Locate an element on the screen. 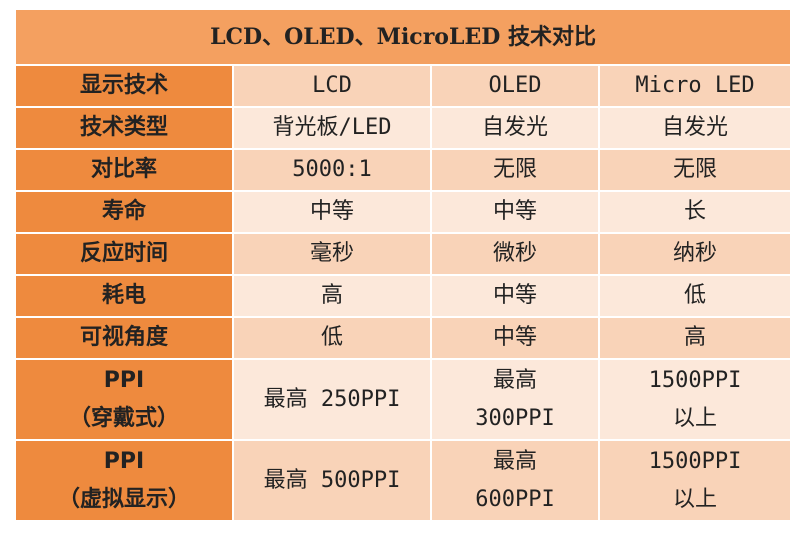 The width and height of the screenshot is (800, 534). cell-line: （虚拟显示） is located at coordinates (123, 499).